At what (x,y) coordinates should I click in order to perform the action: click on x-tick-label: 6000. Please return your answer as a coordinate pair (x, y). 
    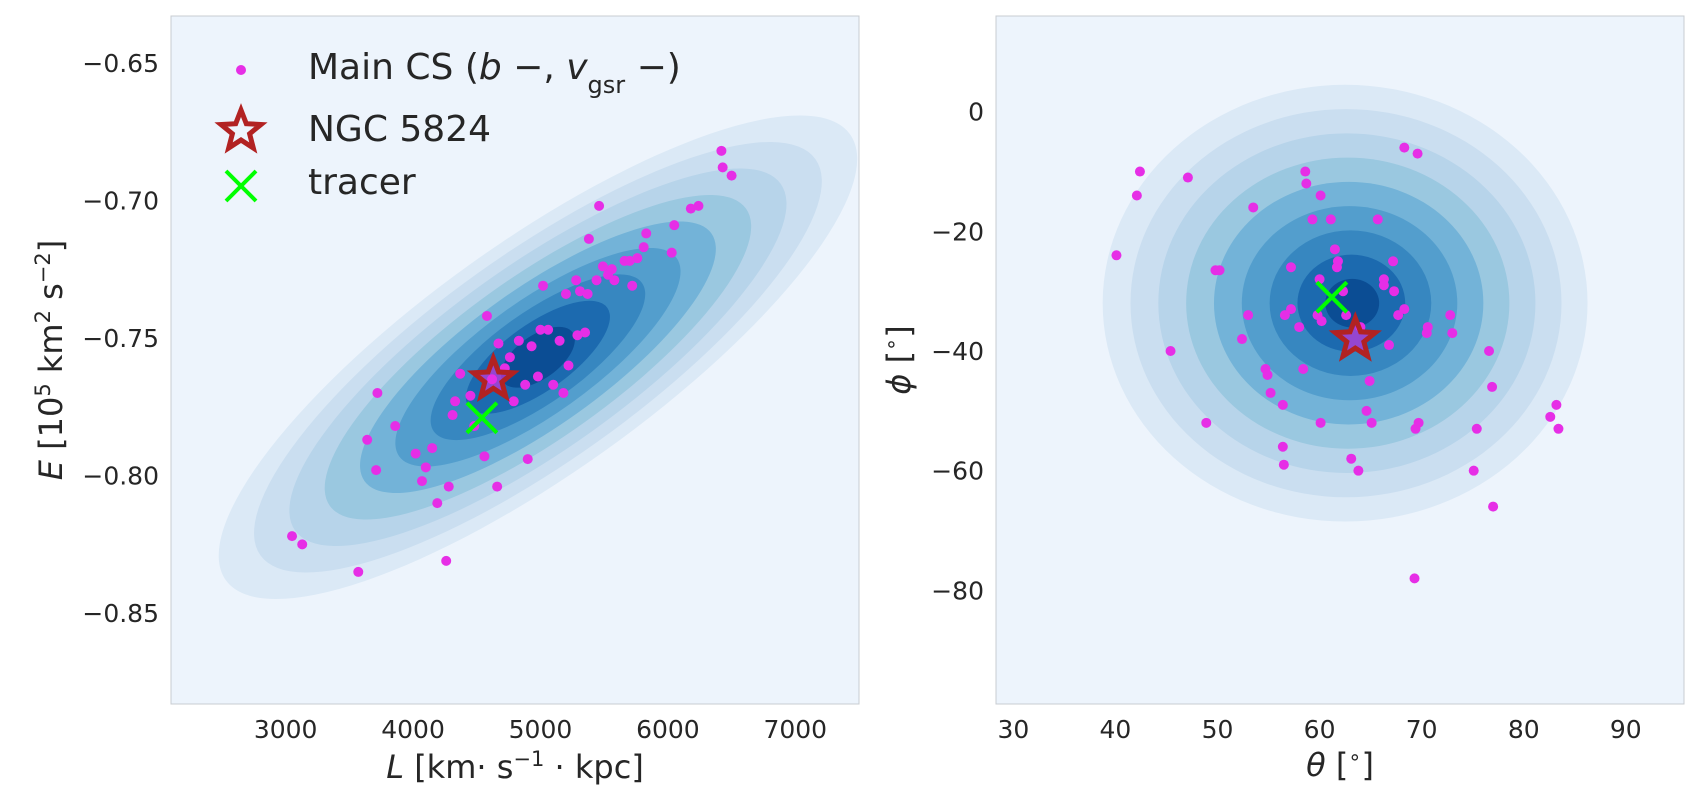
    Looking at the image, I should click on (668, 729).